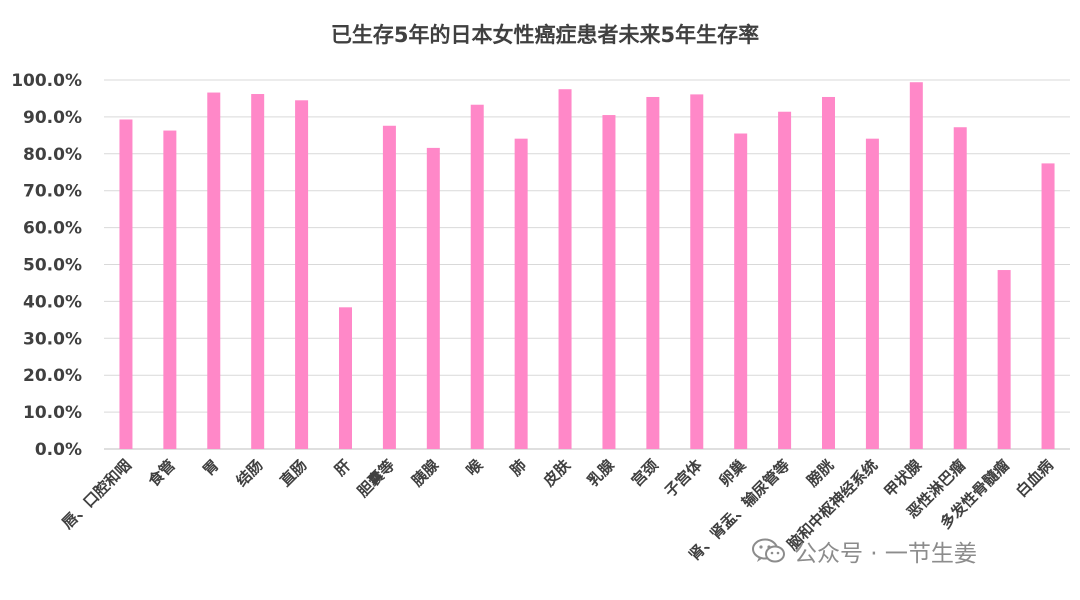 The width and height of the screenshot is (1080, 600). I want to click on y-tick-label: 80.0%, so click(52, 155).